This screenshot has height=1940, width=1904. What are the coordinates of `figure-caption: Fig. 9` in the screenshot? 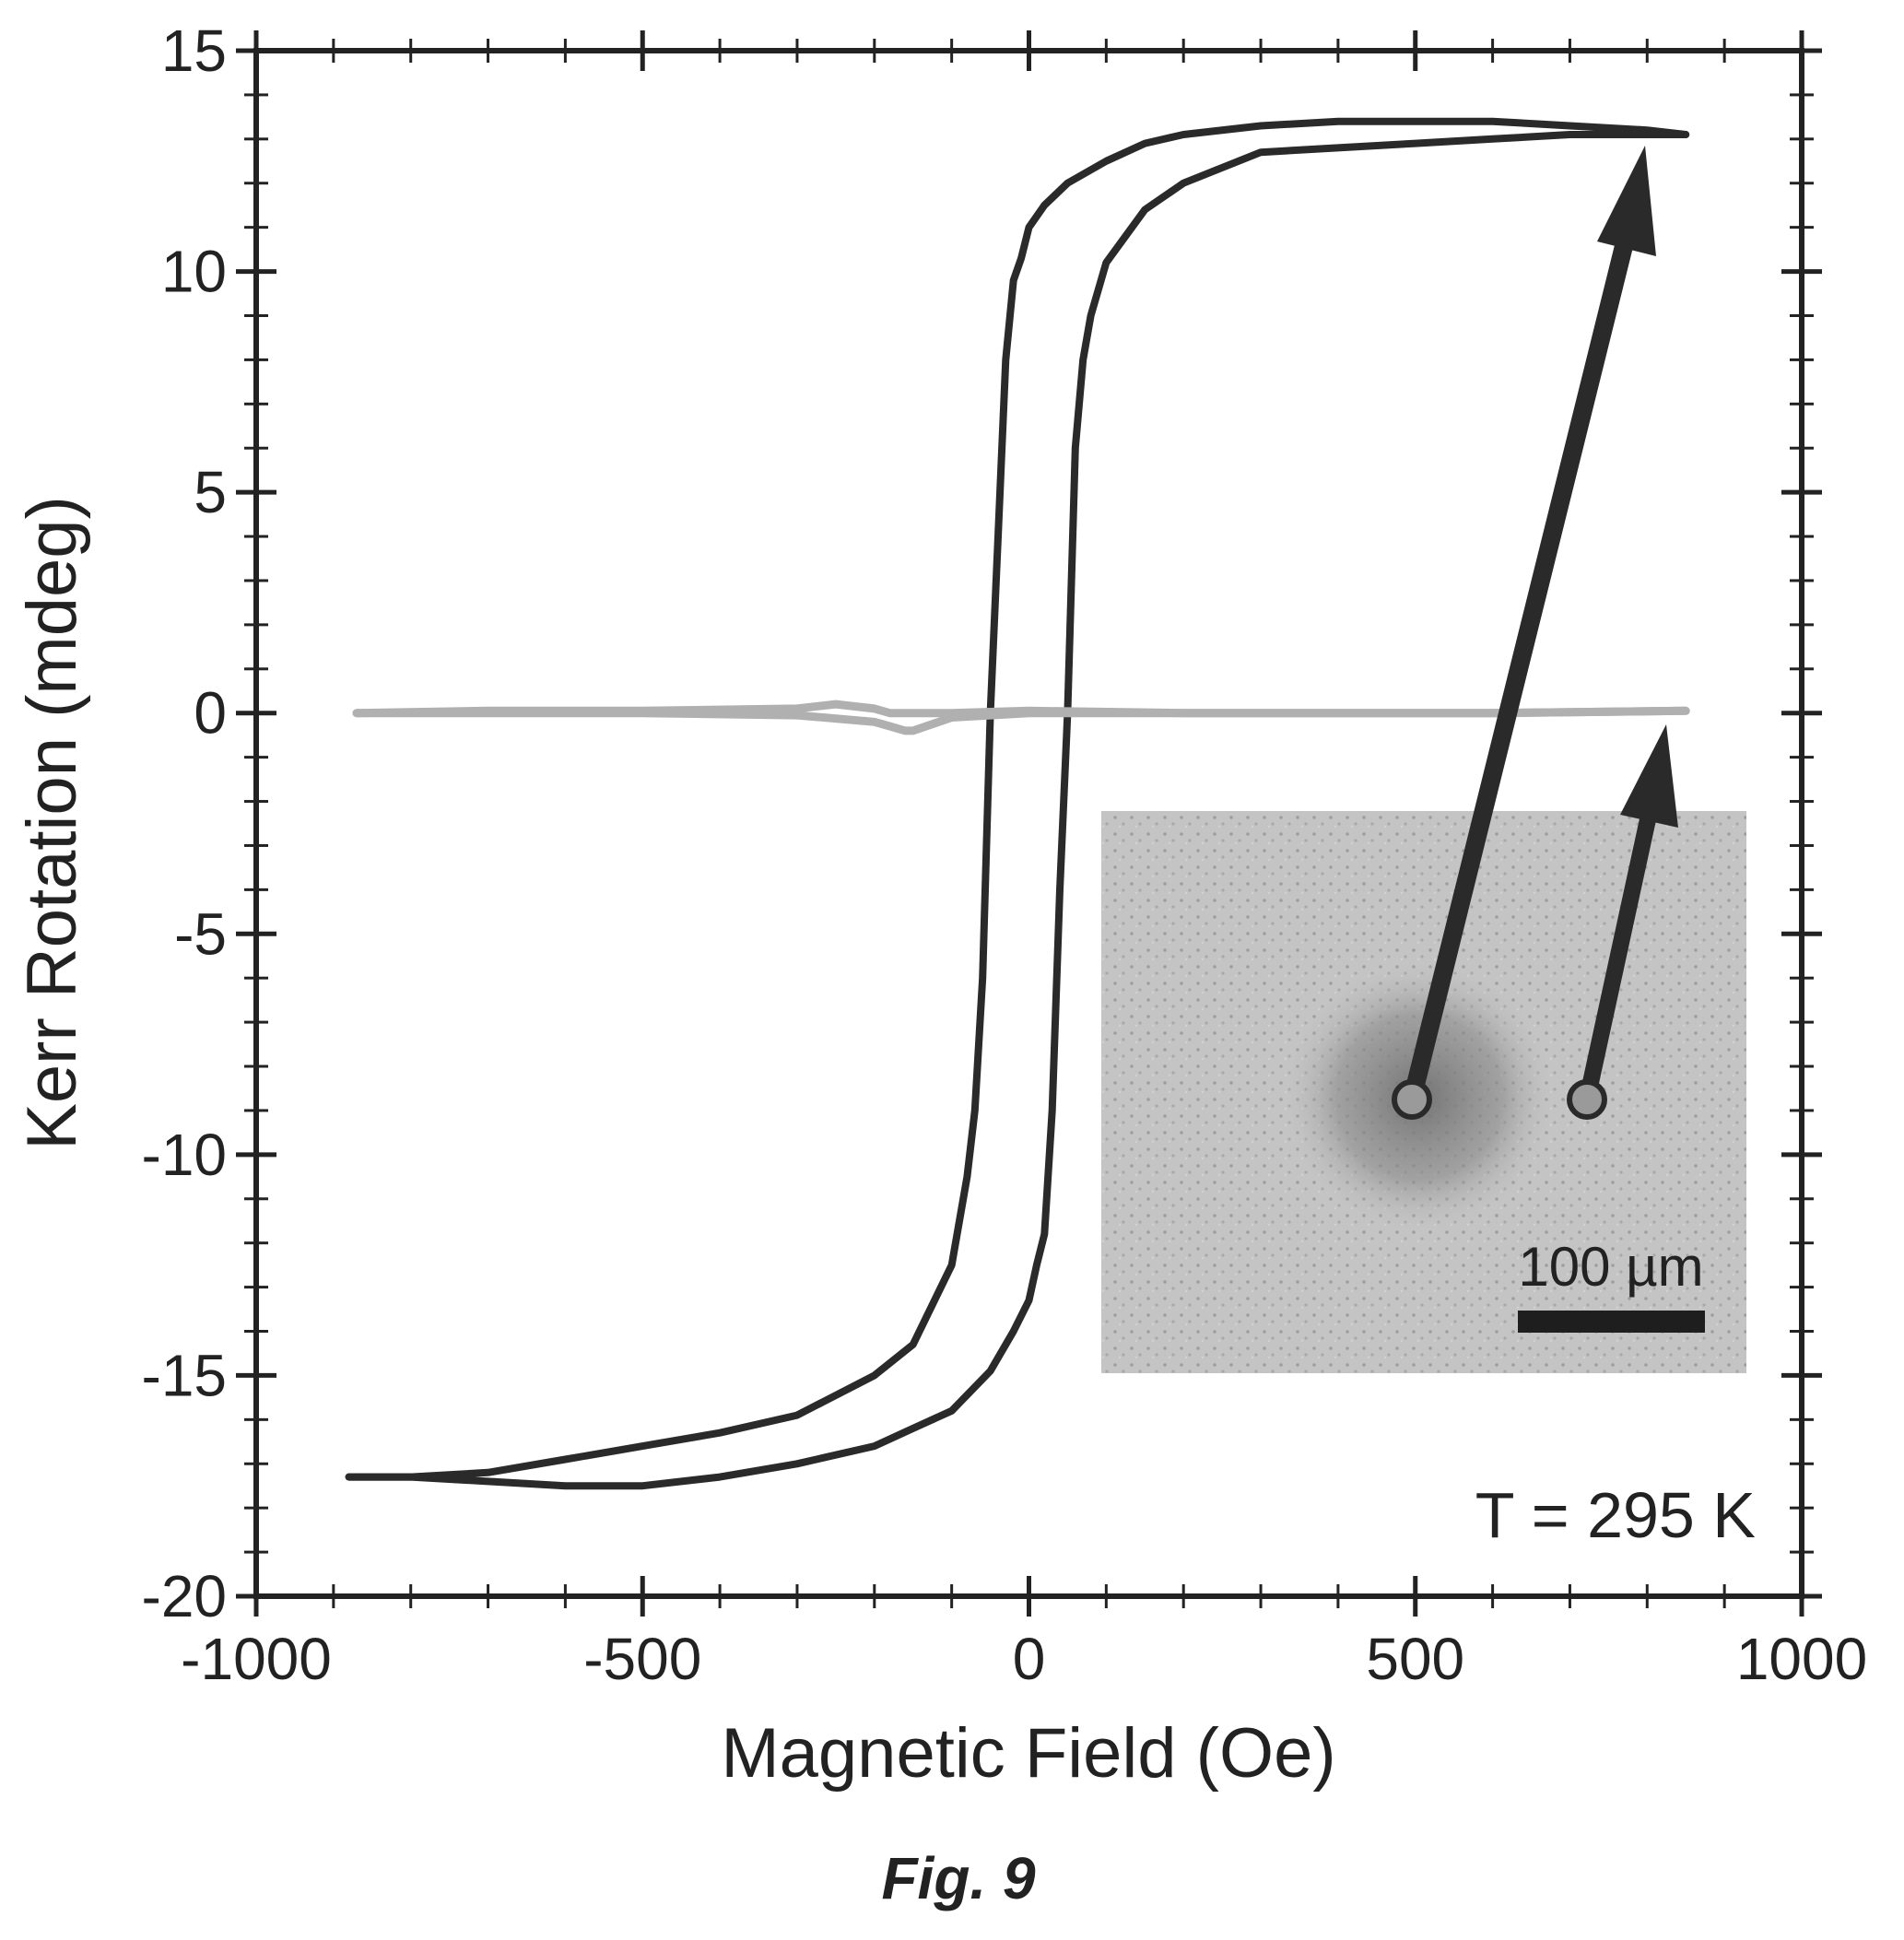 It's located at (958, 1878).